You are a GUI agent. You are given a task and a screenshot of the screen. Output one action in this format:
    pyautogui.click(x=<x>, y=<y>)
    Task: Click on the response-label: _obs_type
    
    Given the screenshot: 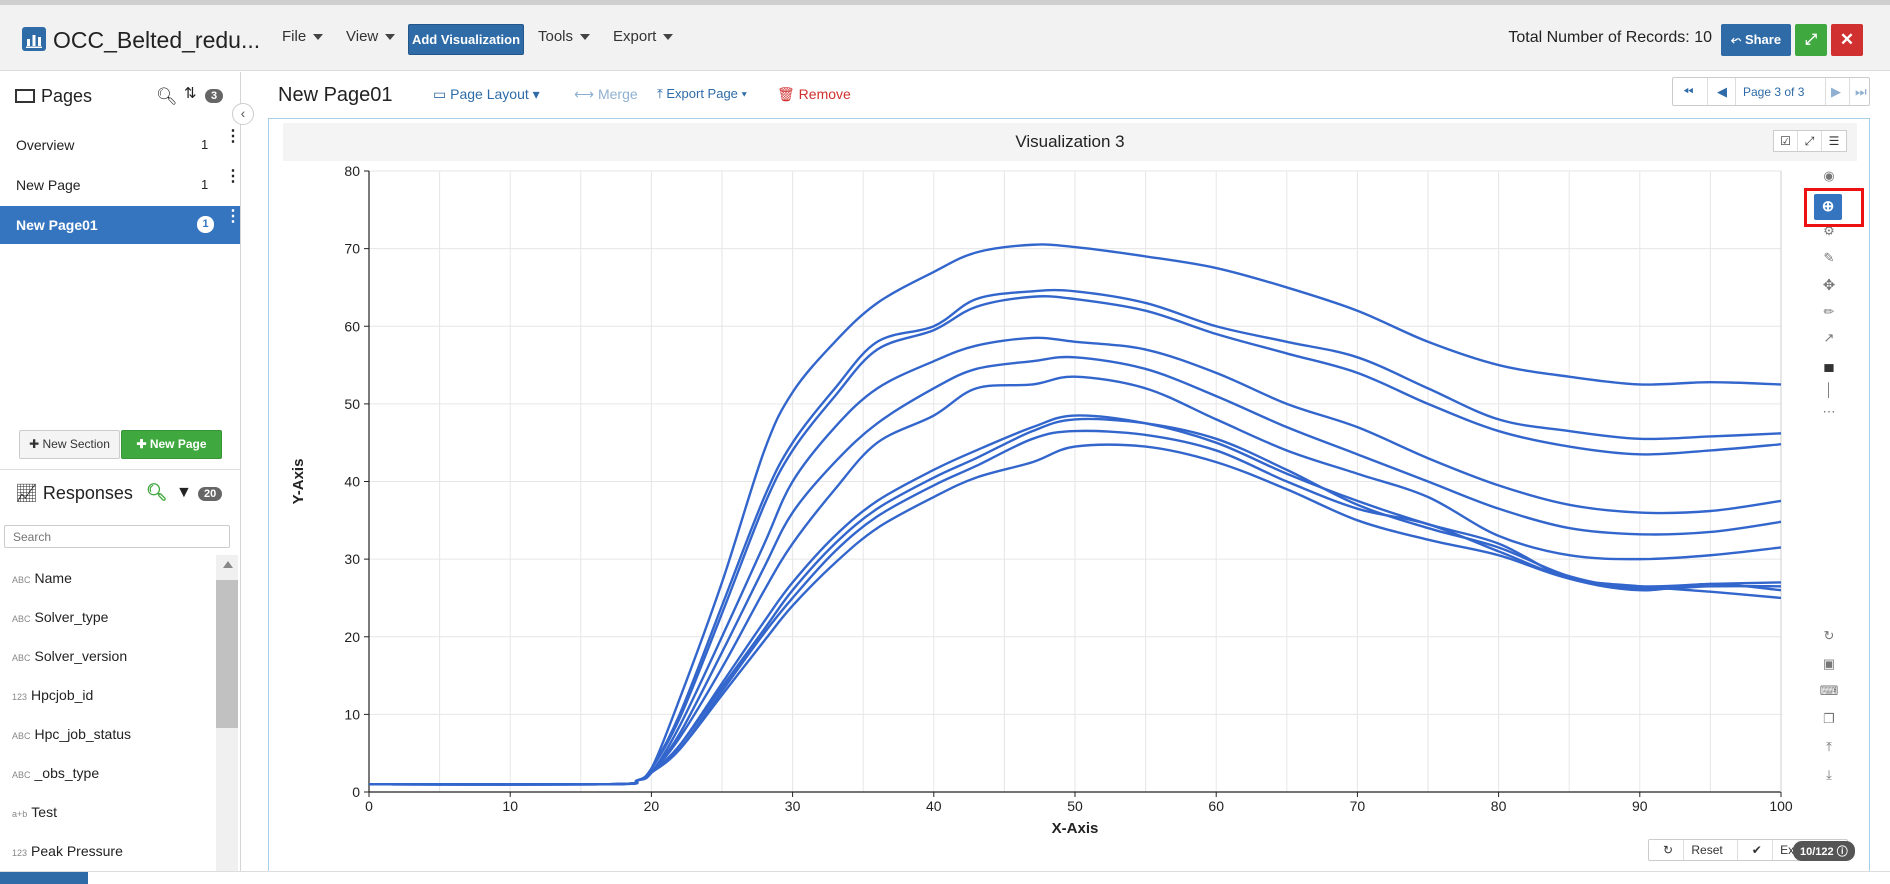 What is the action you would take?
    pyautogui.click(x=67, y=773)
    